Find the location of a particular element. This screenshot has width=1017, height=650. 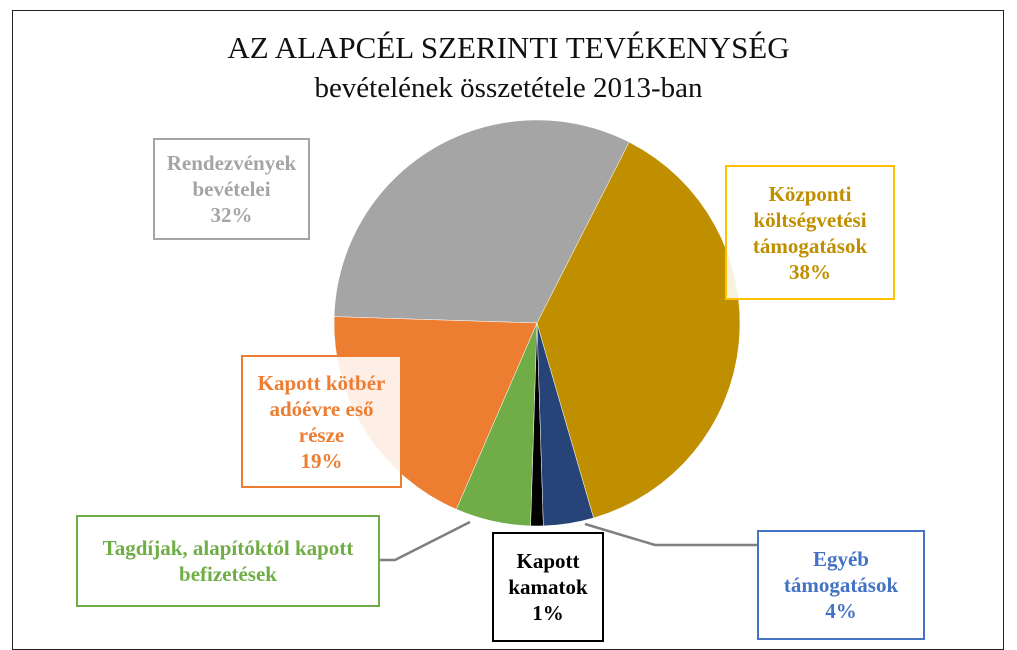

data-label: Kapott kamatok 1% is located at coordinates (548, 587).